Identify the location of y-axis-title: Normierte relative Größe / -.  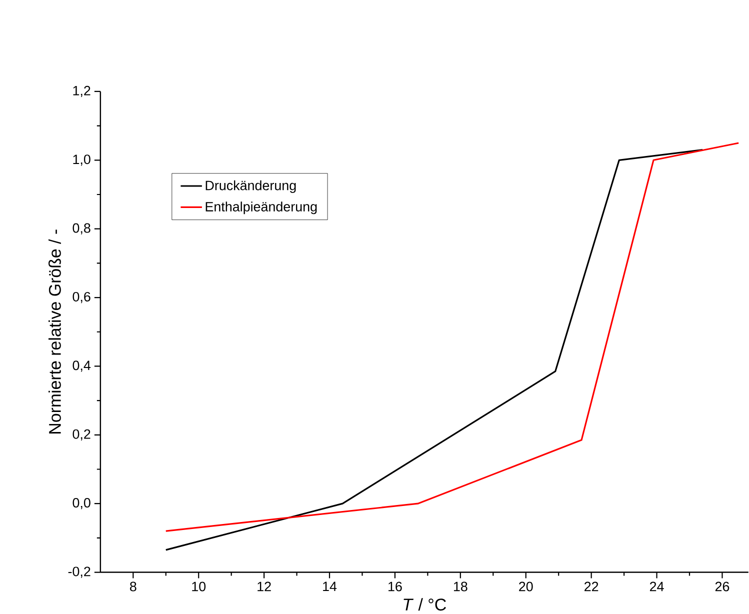
(54, 332).